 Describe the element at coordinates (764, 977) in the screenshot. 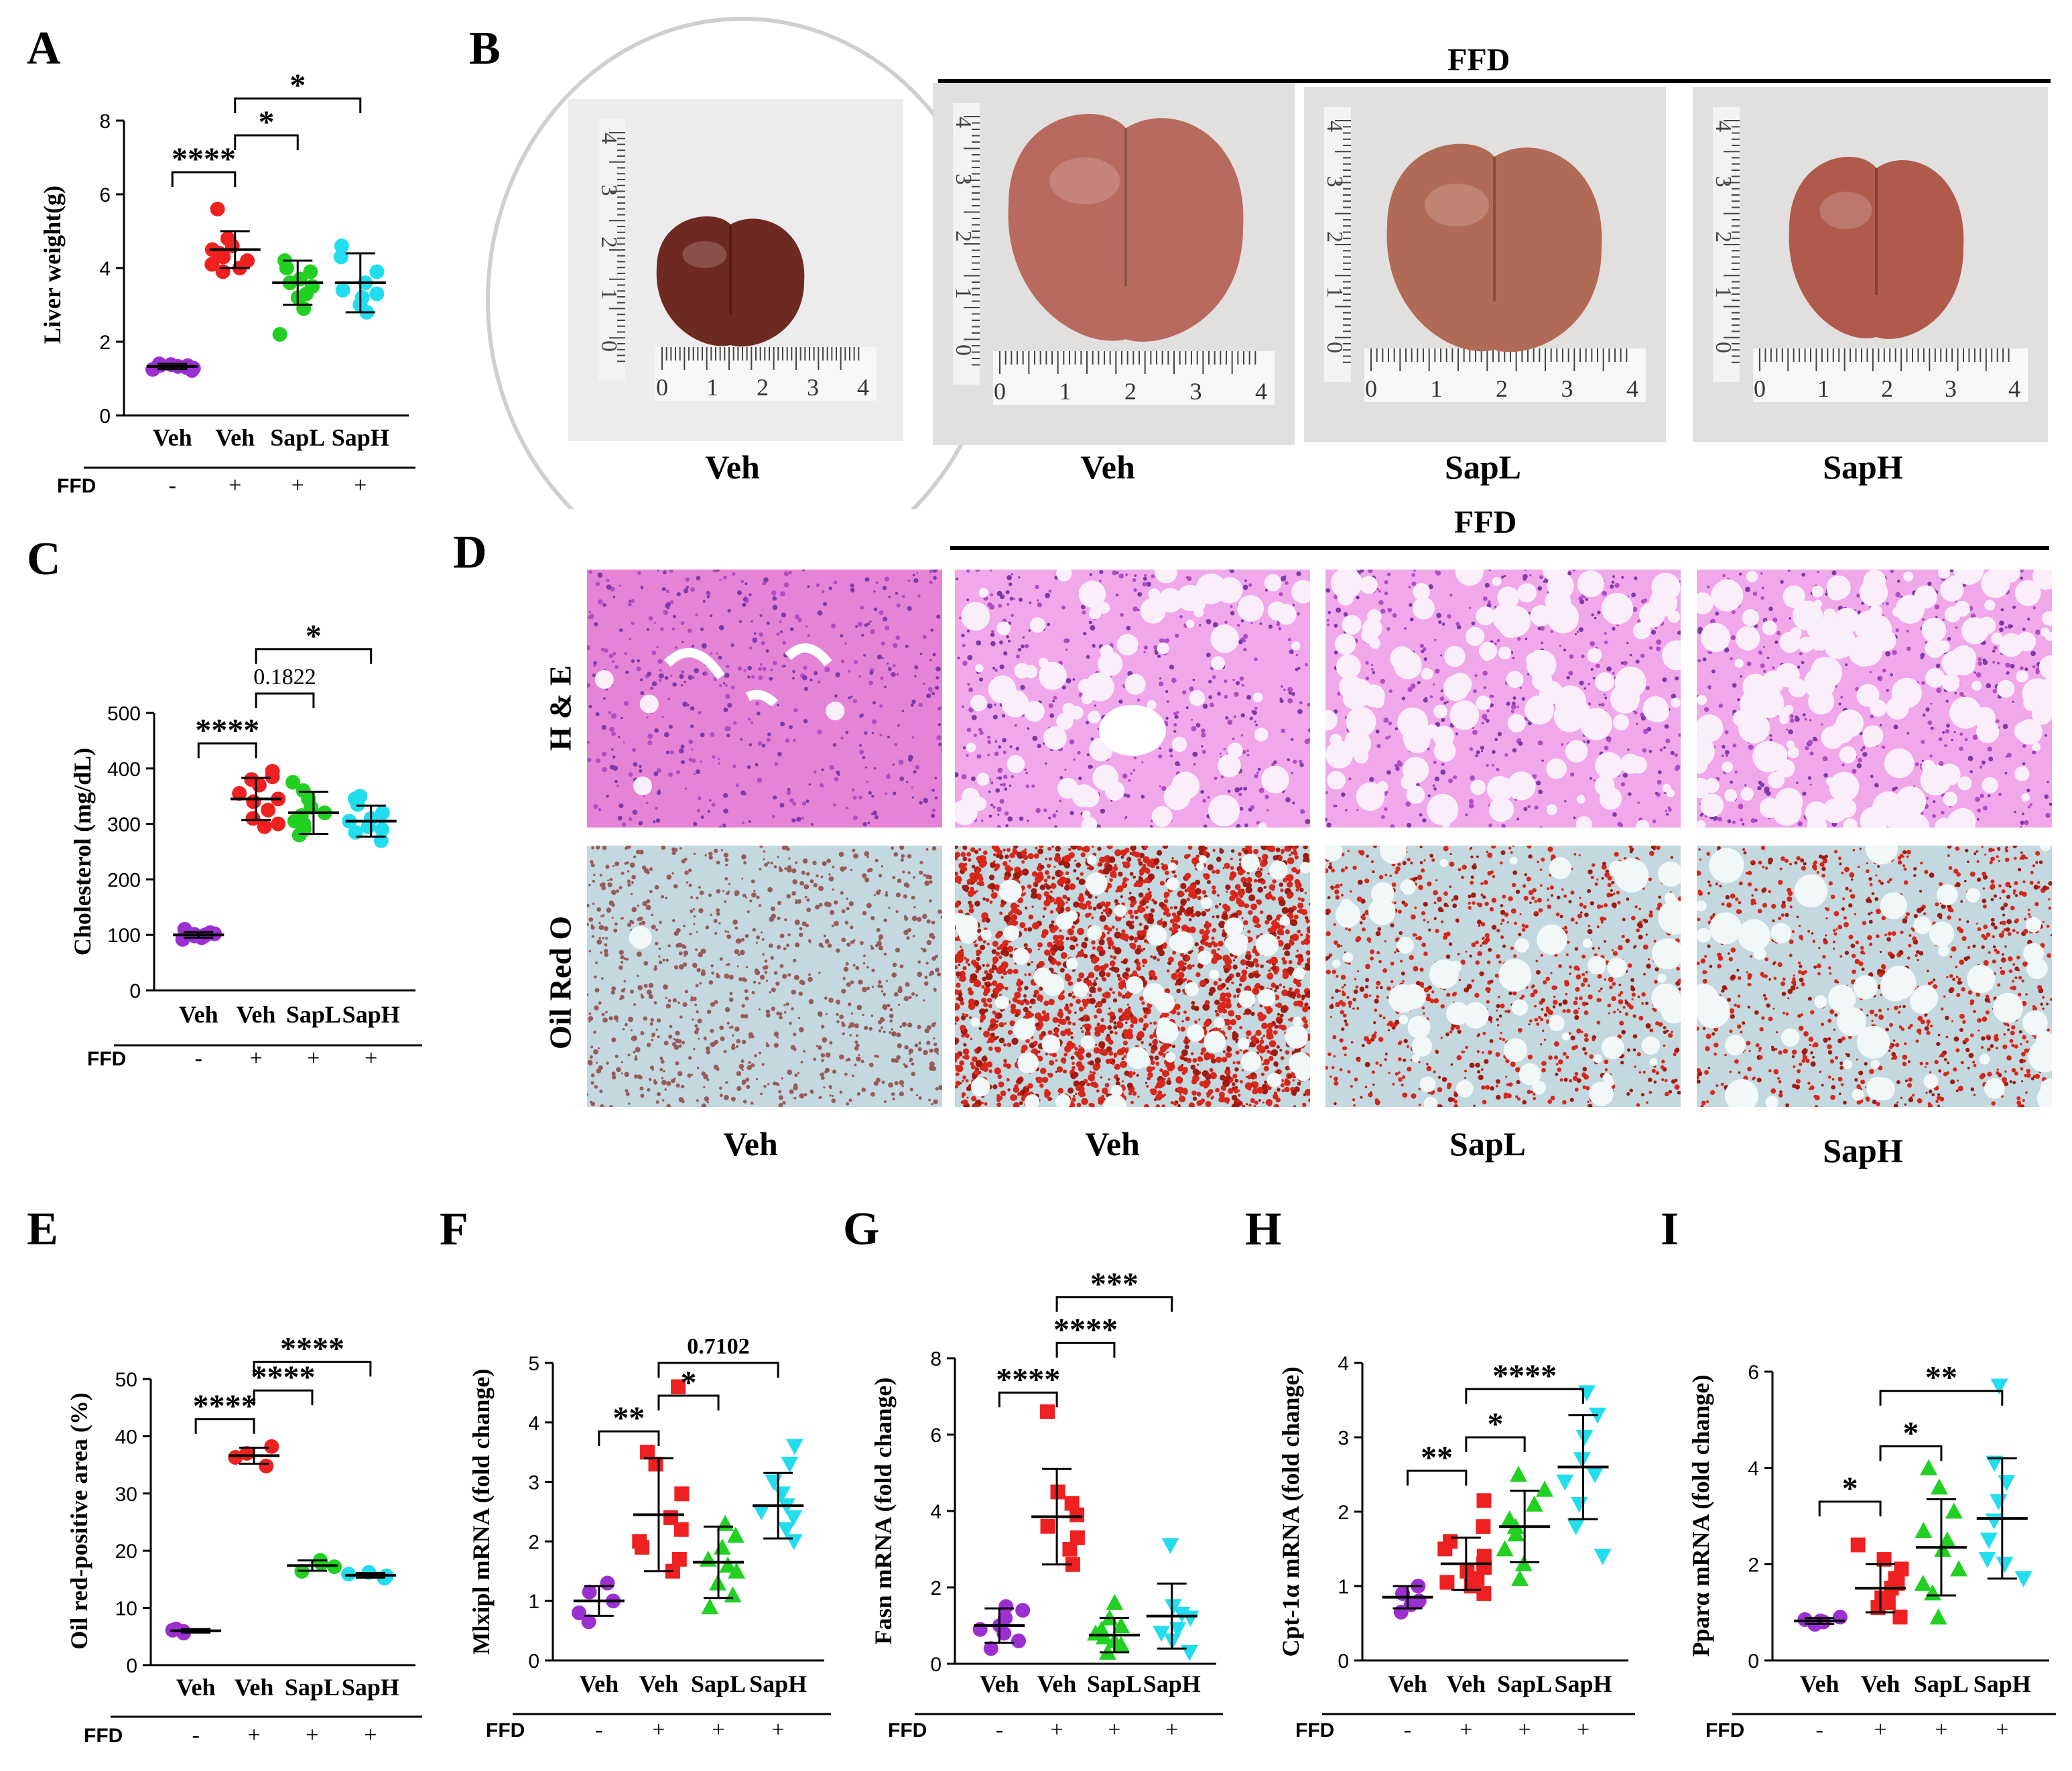

I see `histology-content` at that location.